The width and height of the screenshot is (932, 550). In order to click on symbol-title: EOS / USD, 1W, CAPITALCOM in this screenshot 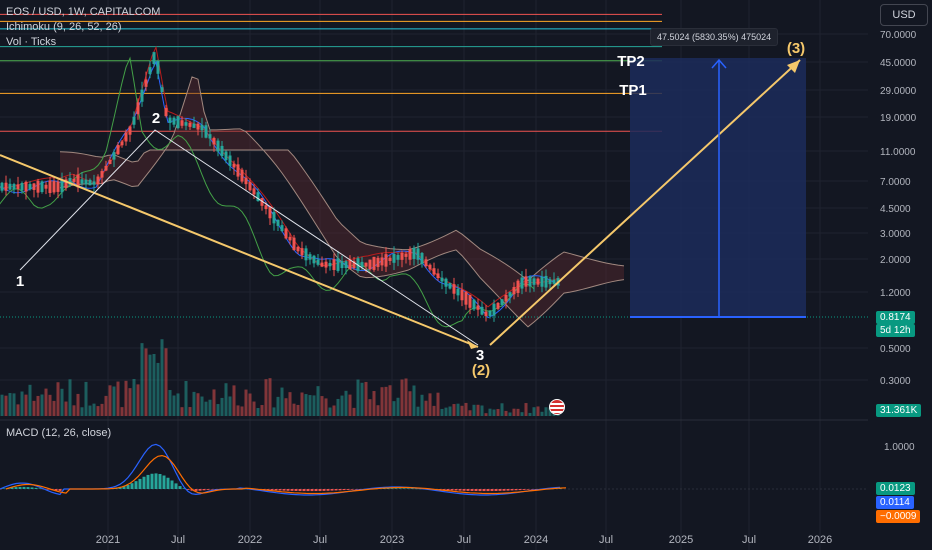, I will do `click(83, 12)`.